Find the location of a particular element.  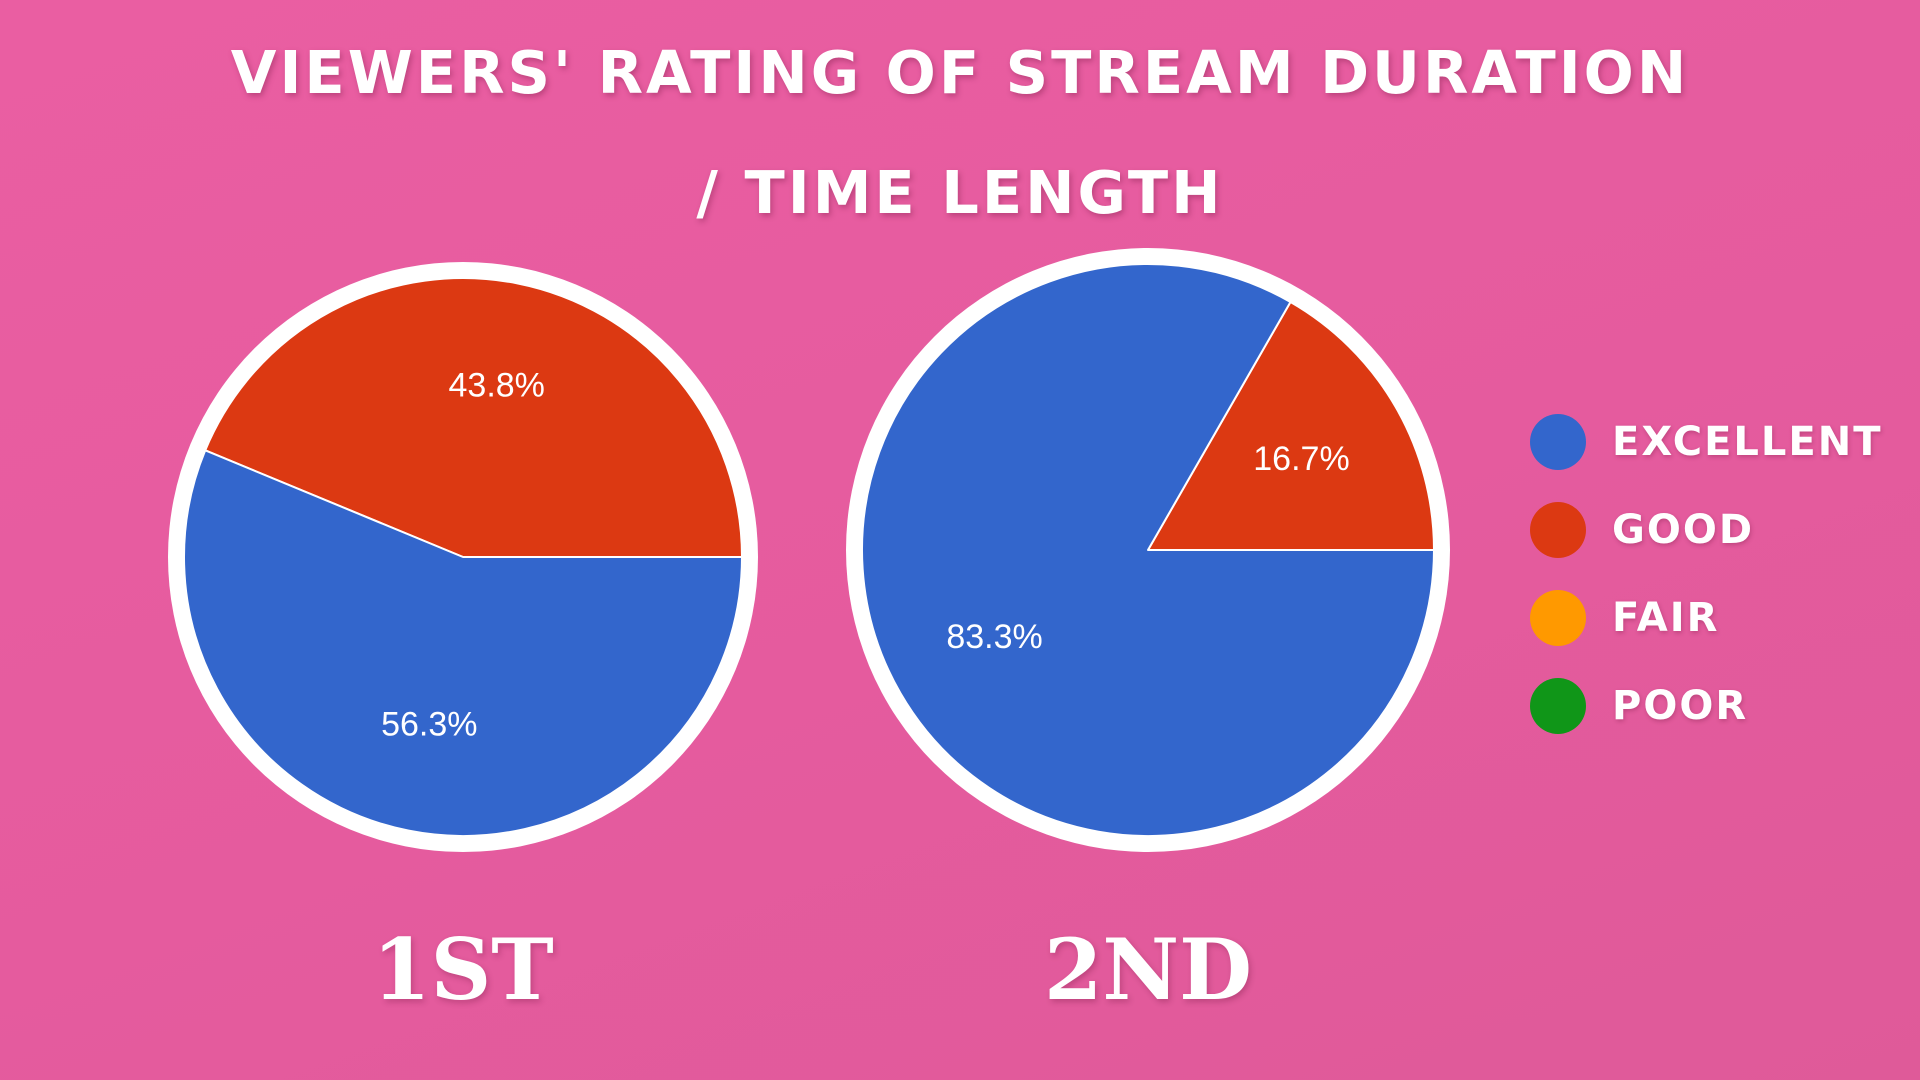

pie-caption-2nd: 2ND is located at coordinates (1148, 969).